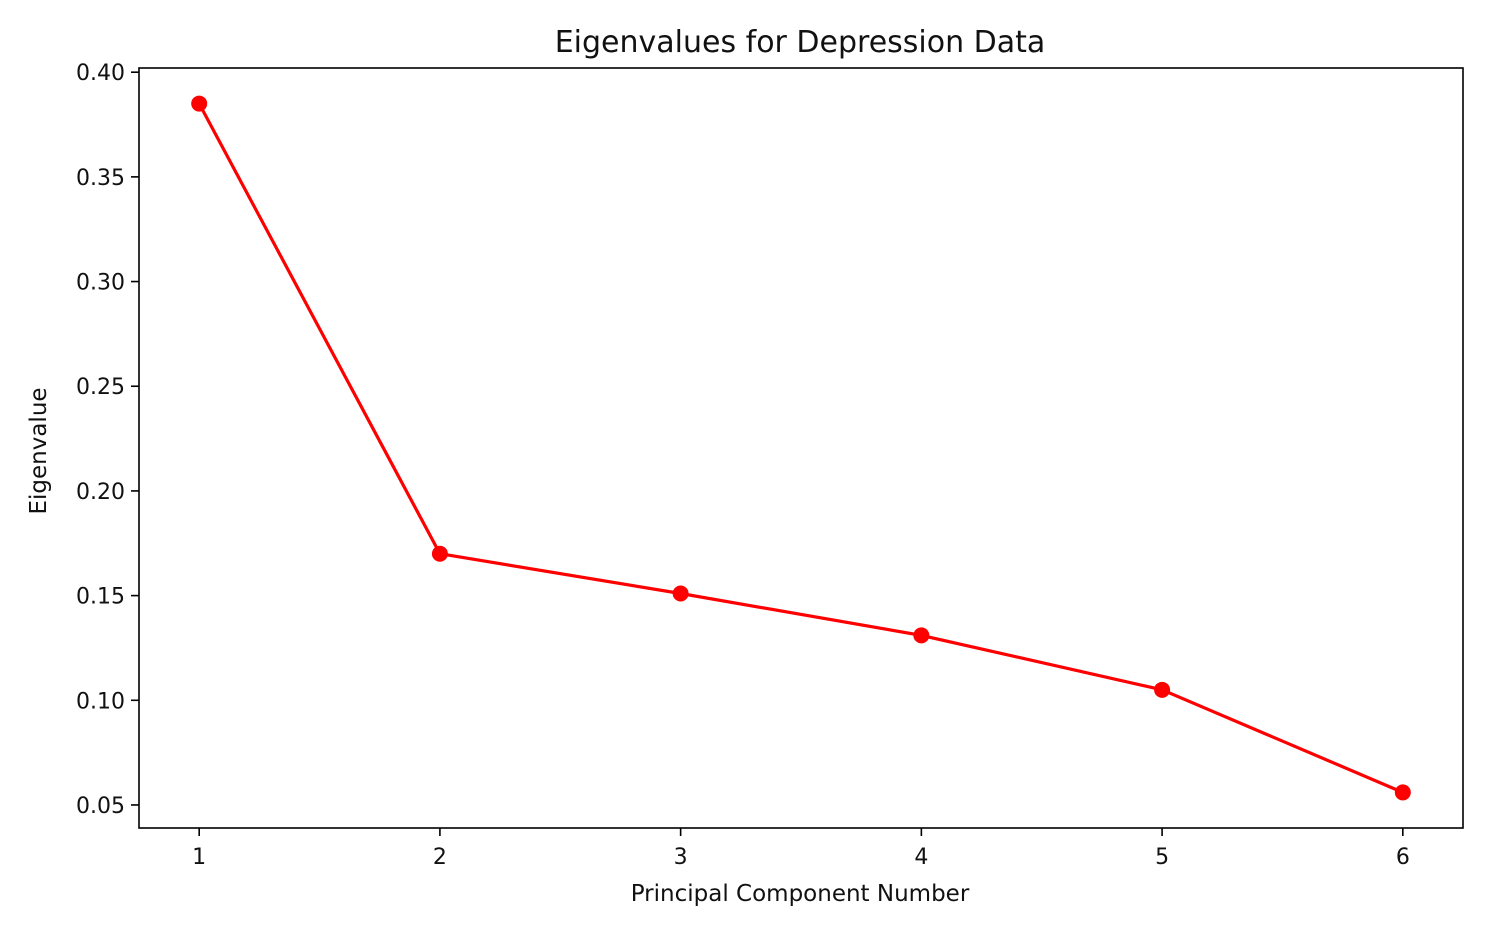  I want to click on y-tick-label: 0.05, so click(100, 806).